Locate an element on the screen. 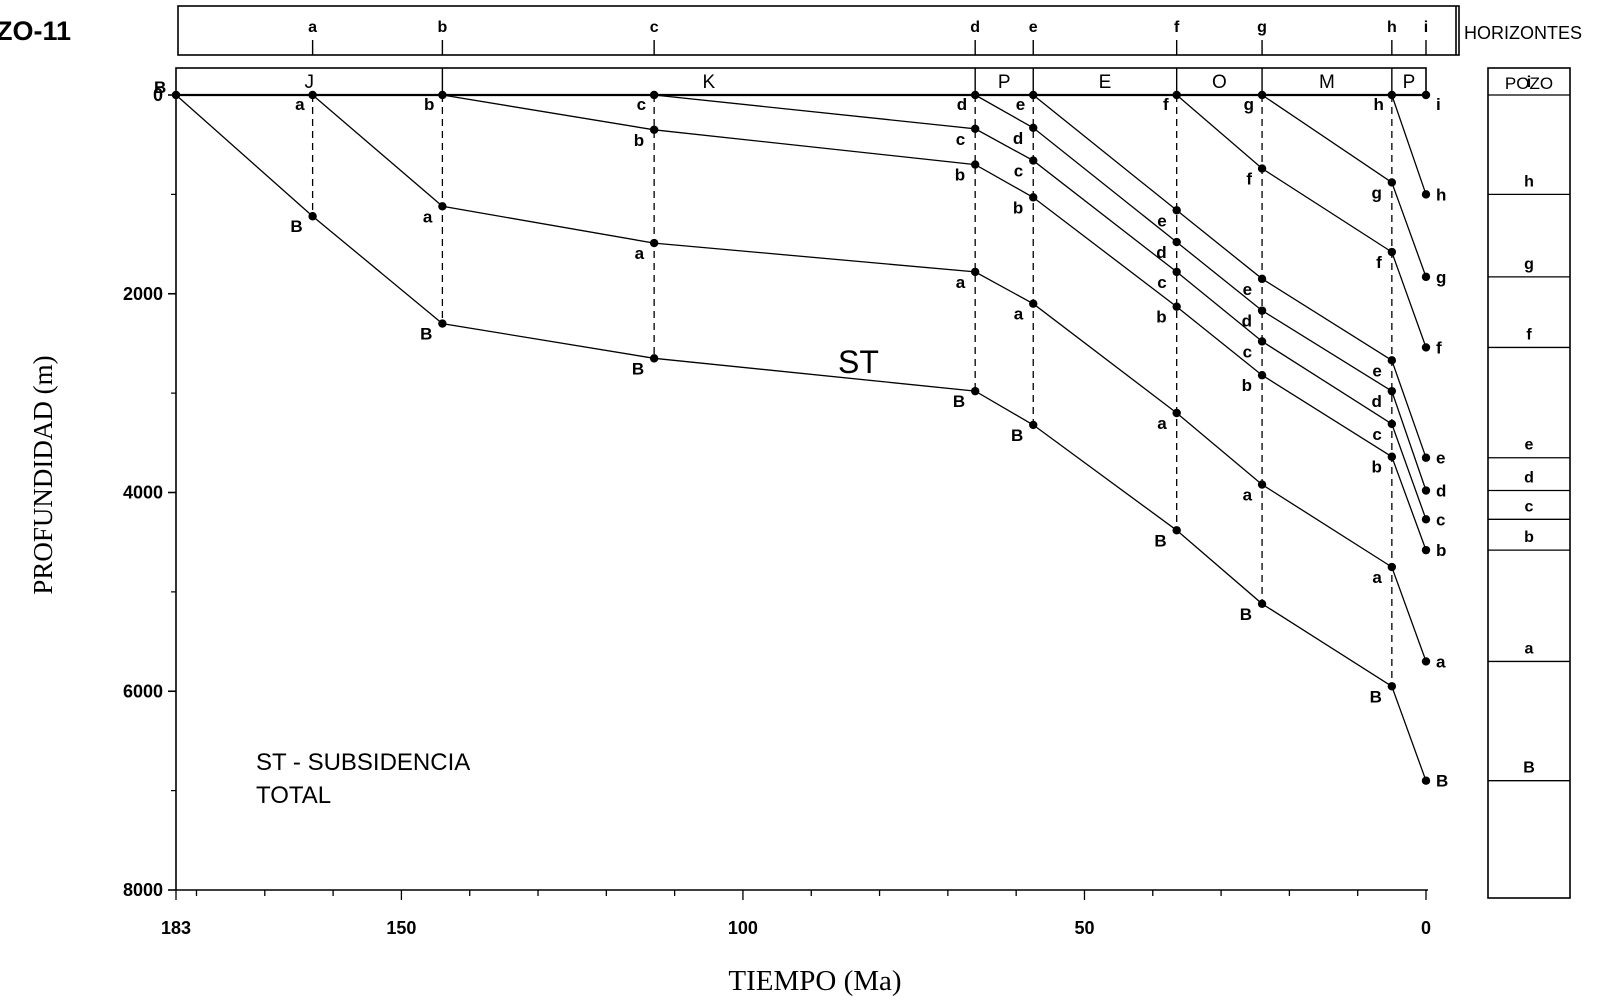 The image size is (1617, 1002). point-label: f is located at coordinates (1379, 262).